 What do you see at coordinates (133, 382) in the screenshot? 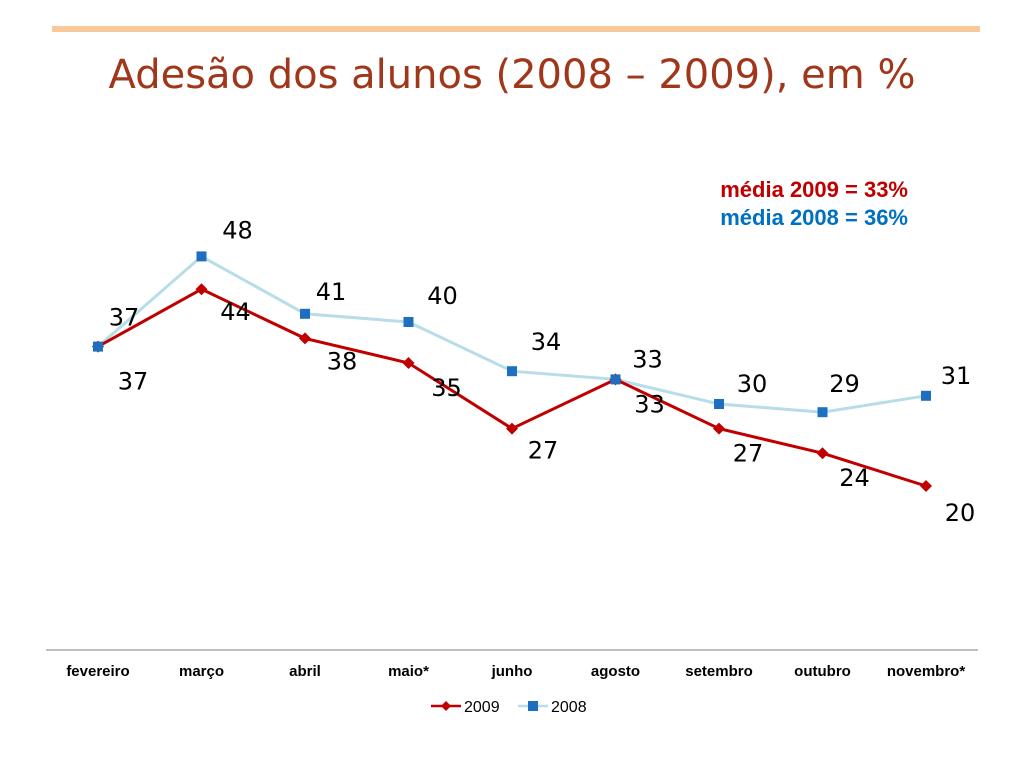
I see `series-2009-data-label: 37` at bounding box center [133, 382].